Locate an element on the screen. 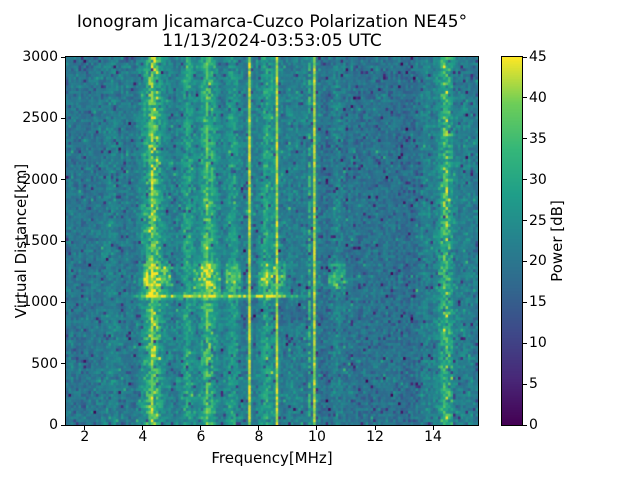 This screenshot has height=480, width=640. colorbar-tick-label: 15 is located at coordinates (538, 302).